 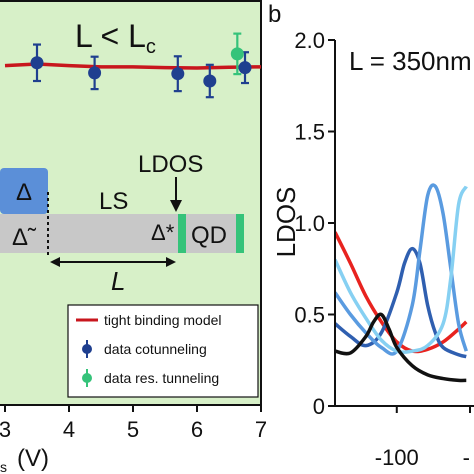 What do you see at coordinates (87, 349) in the screenshot?
I see `legend-marker-cotunneling` at bounding box center [87, 349].